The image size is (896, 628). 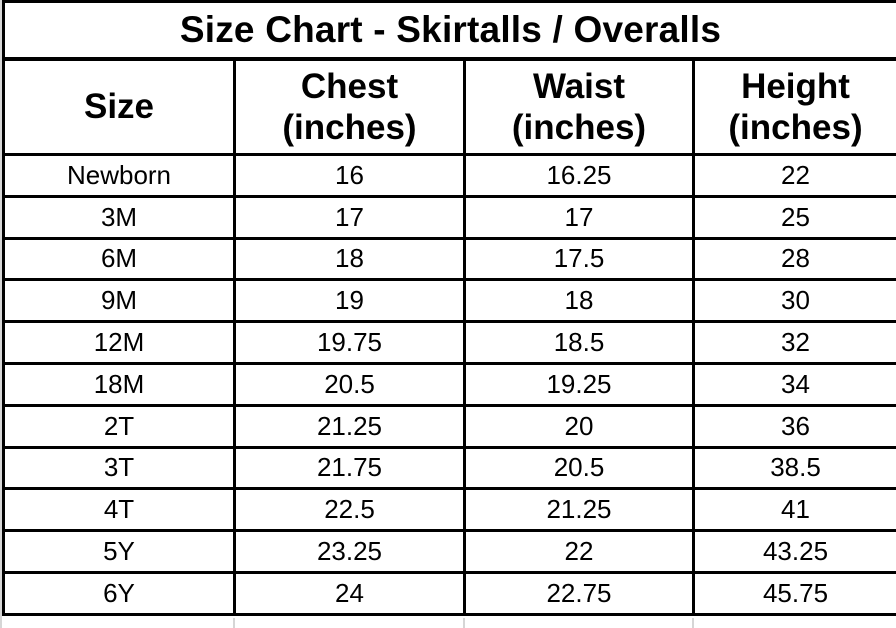 What do you see at coordinates (119, 175) in the screenshot?
I see `cell-size: Newborn` at bounding box center [119, 175].